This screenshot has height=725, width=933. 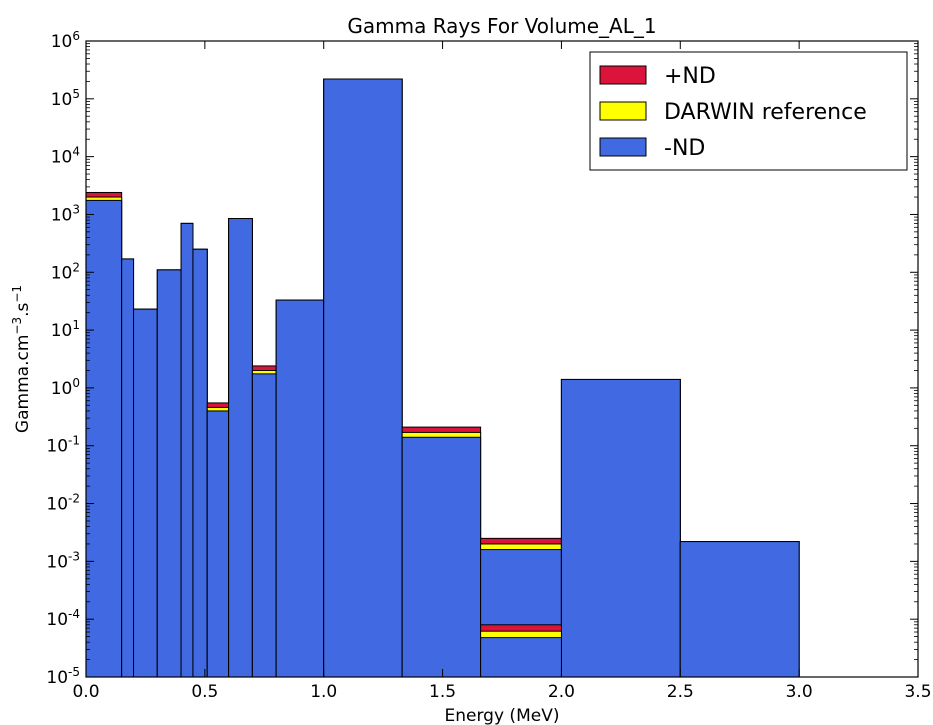 I want to click on y-tick-label-5: 10⁰, so click(x=65, y=387).